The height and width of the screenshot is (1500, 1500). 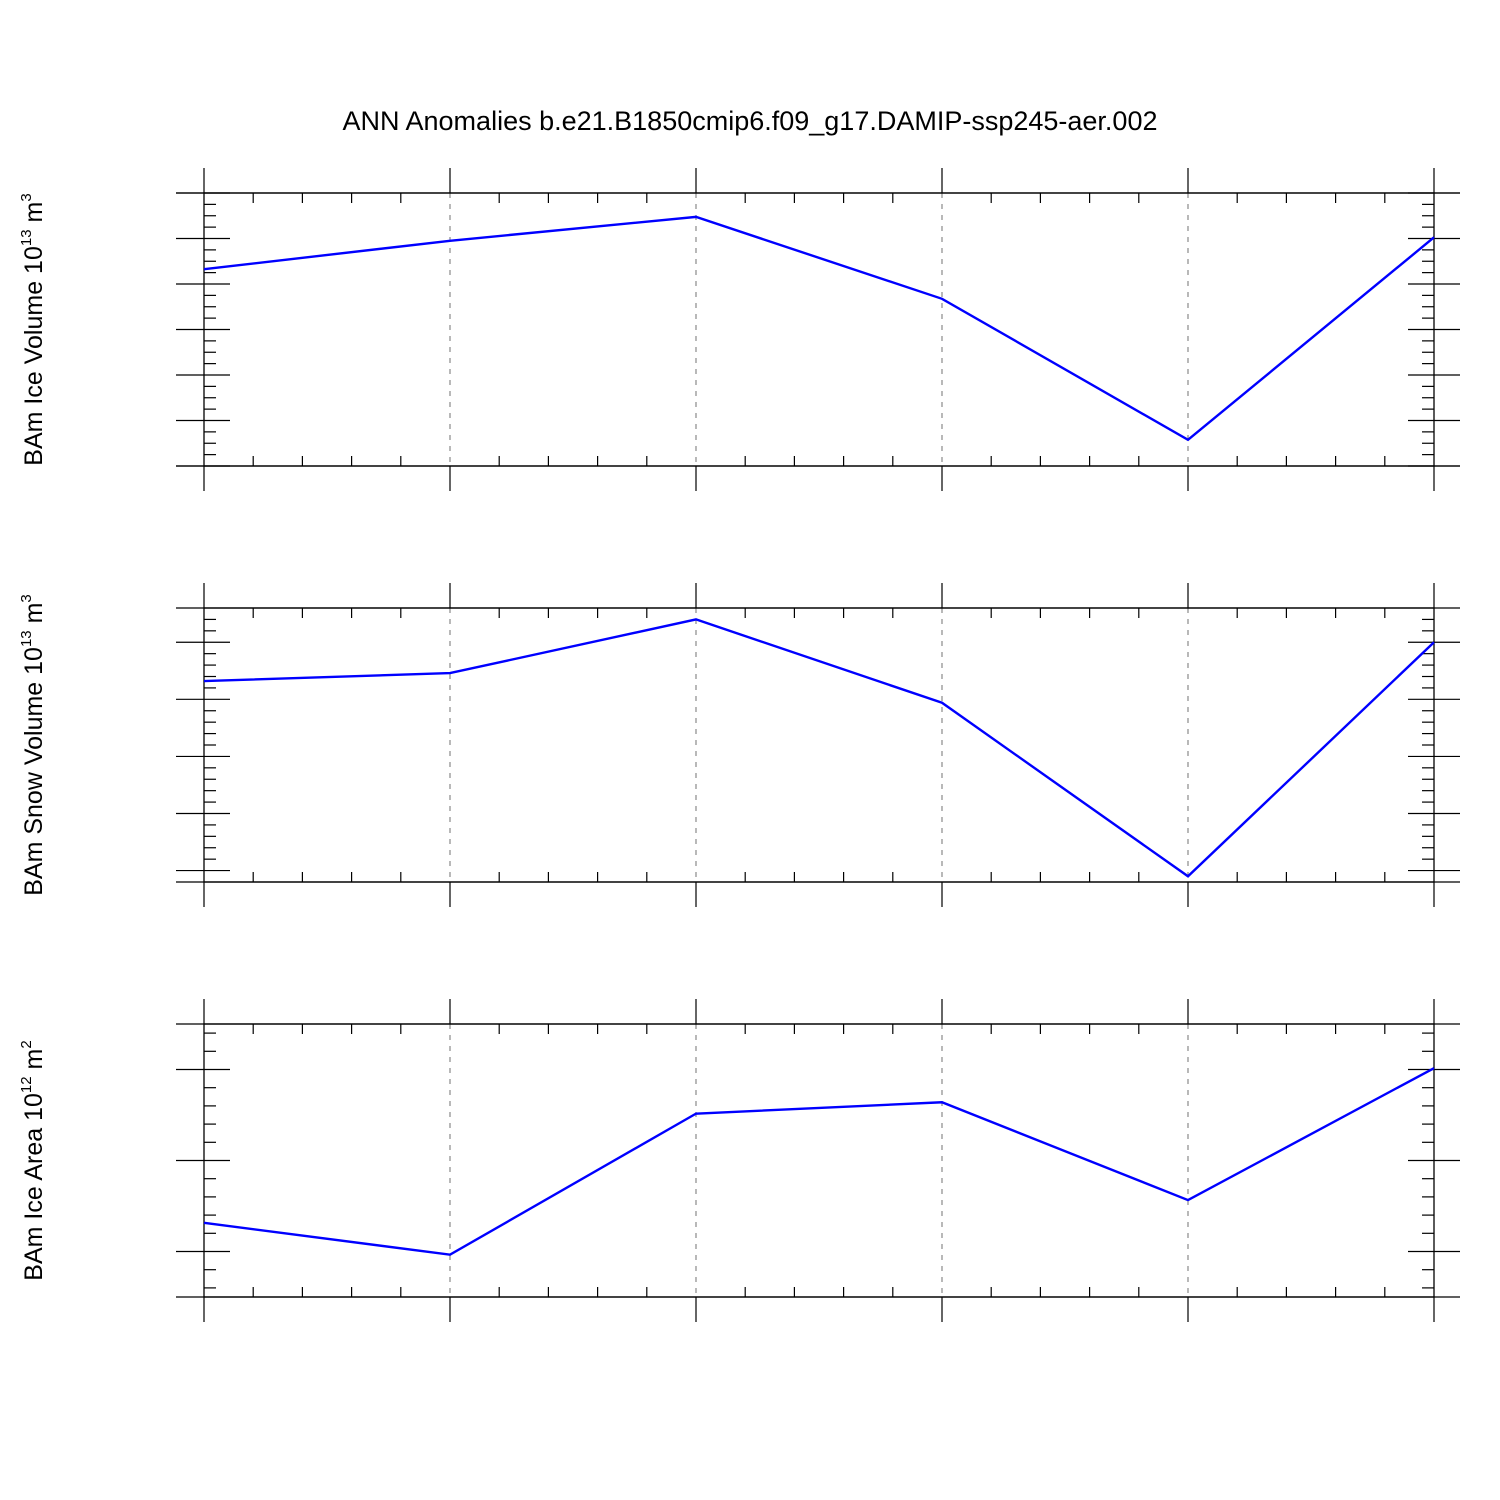 I want to click on y-axis-title: BAm Ice Area 1012 m2, so click(x=33, y=1160).